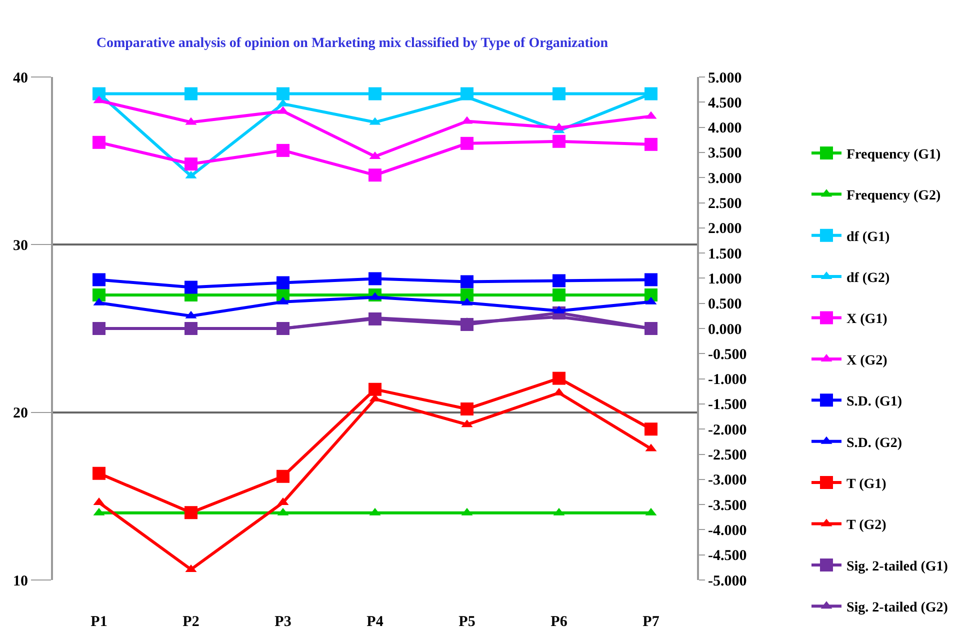 The height and width of the screenshot is (642, 965). Describe the element at coordinates (894, 154) in the screenshot. I see `legend-label: Frequency (G1)` at that location.